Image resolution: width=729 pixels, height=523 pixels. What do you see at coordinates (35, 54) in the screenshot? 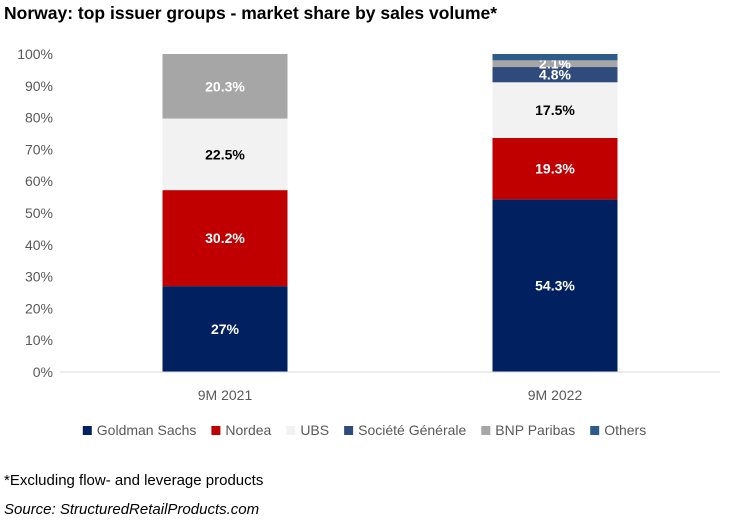
I see `y-tick-label: 100%` at bounding box center [35, 54].